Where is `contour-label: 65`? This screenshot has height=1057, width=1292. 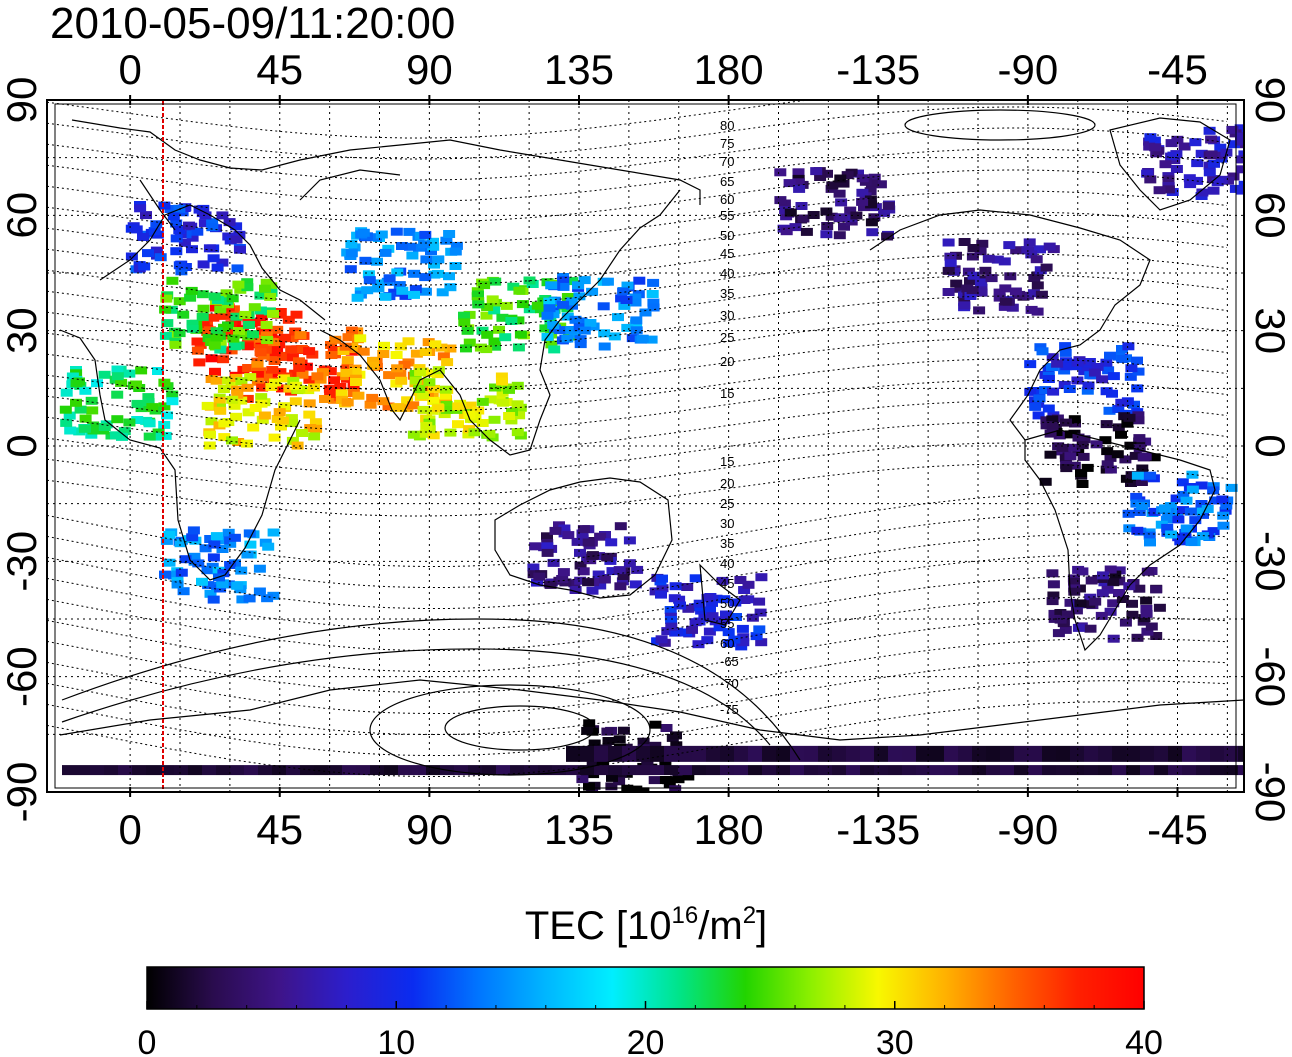
contour-label: 65 is located at coordinates (727, 181).